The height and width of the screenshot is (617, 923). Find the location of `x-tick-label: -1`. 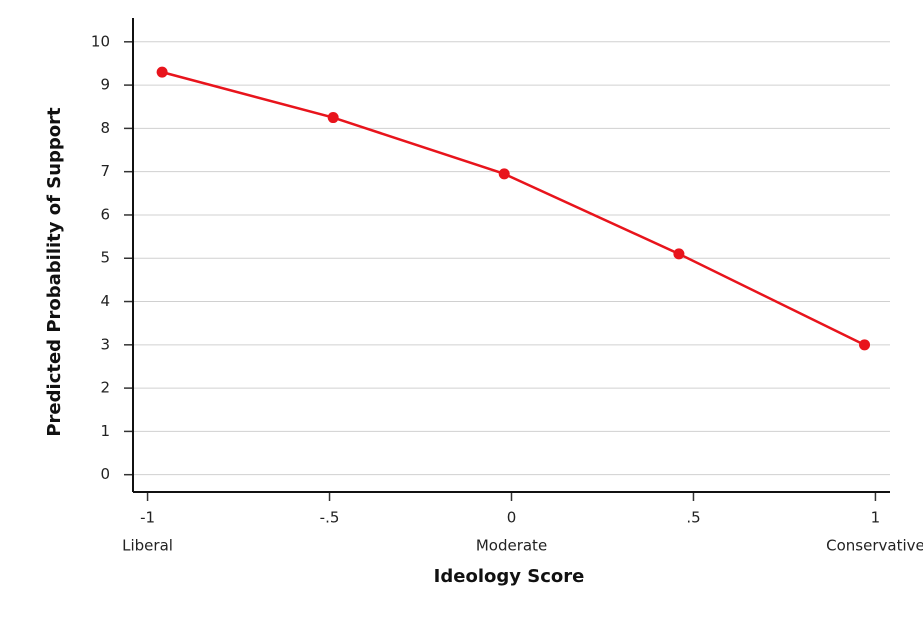

x-tick-label: -1 is located at coordinates (147, 518).